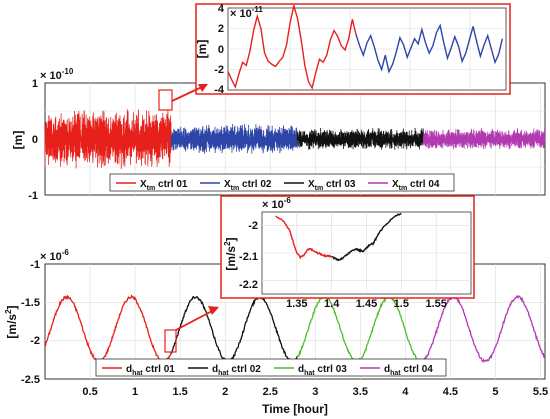  I want to click on top-inset-ytick: 4, so click(221, 9).